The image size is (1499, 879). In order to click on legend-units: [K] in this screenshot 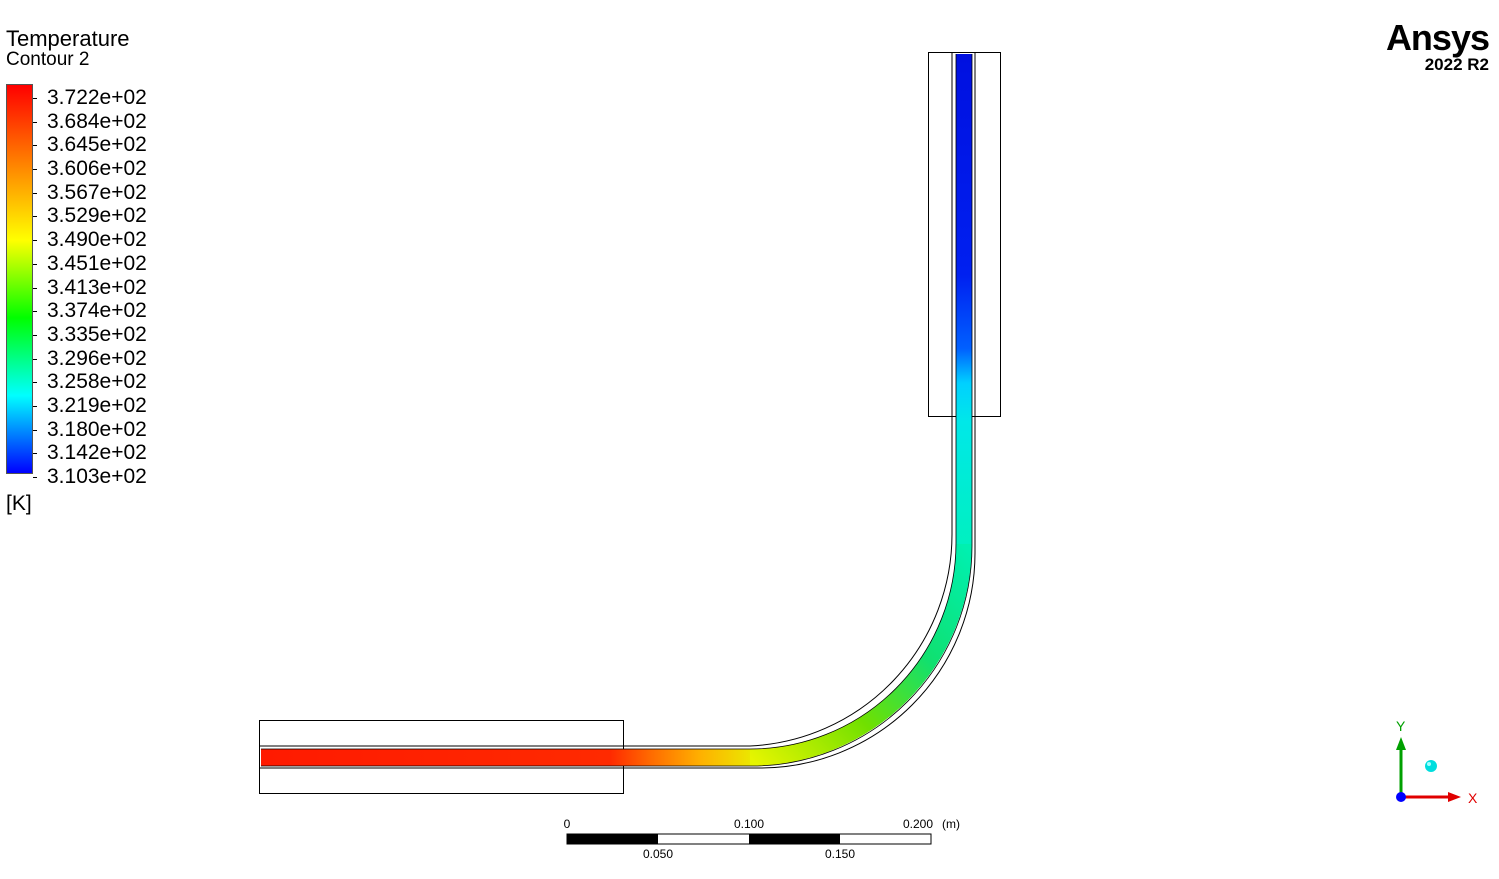, I will do `click(19, 503)`.